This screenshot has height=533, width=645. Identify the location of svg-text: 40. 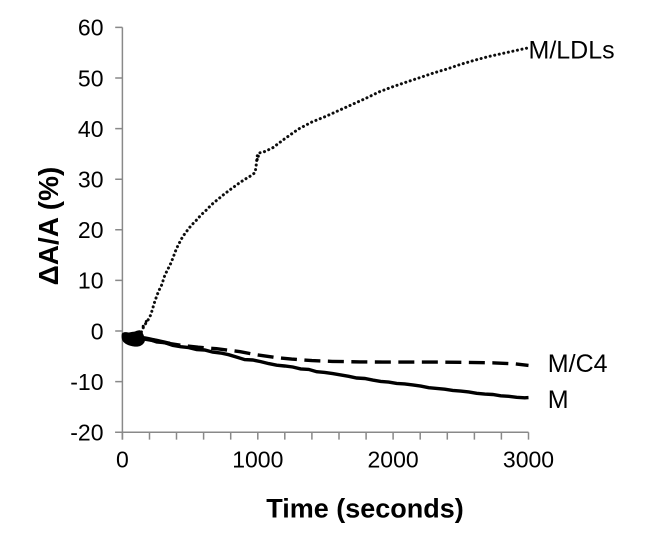
(91, 129).